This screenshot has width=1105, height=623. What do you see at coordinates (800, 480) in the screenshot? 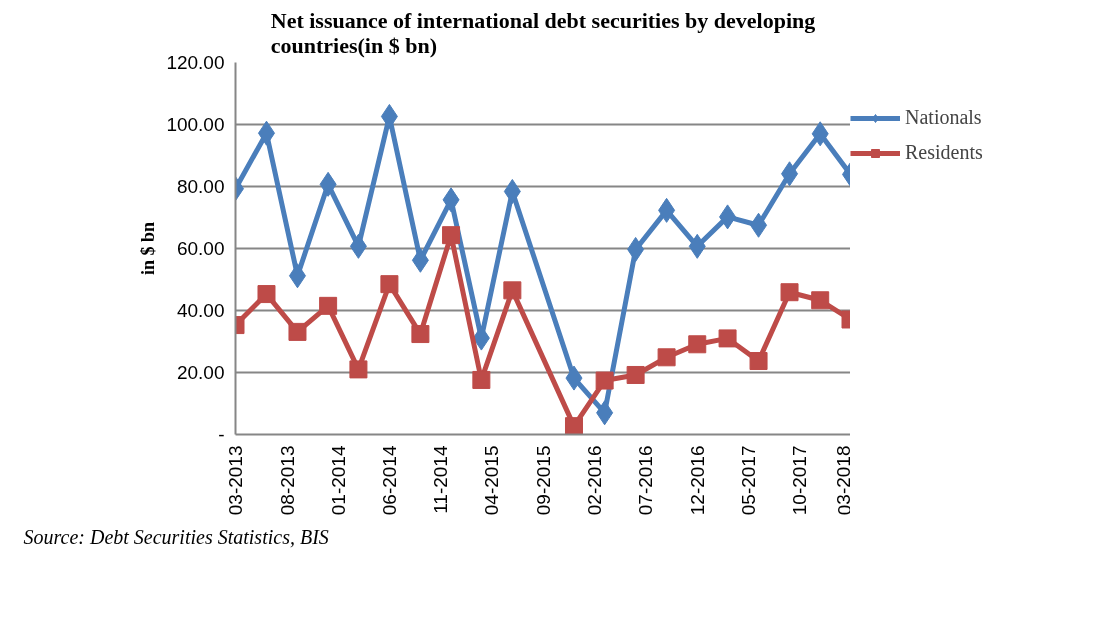
I see `x-tick-label: 10-2017` at bounding box center [800, 480].